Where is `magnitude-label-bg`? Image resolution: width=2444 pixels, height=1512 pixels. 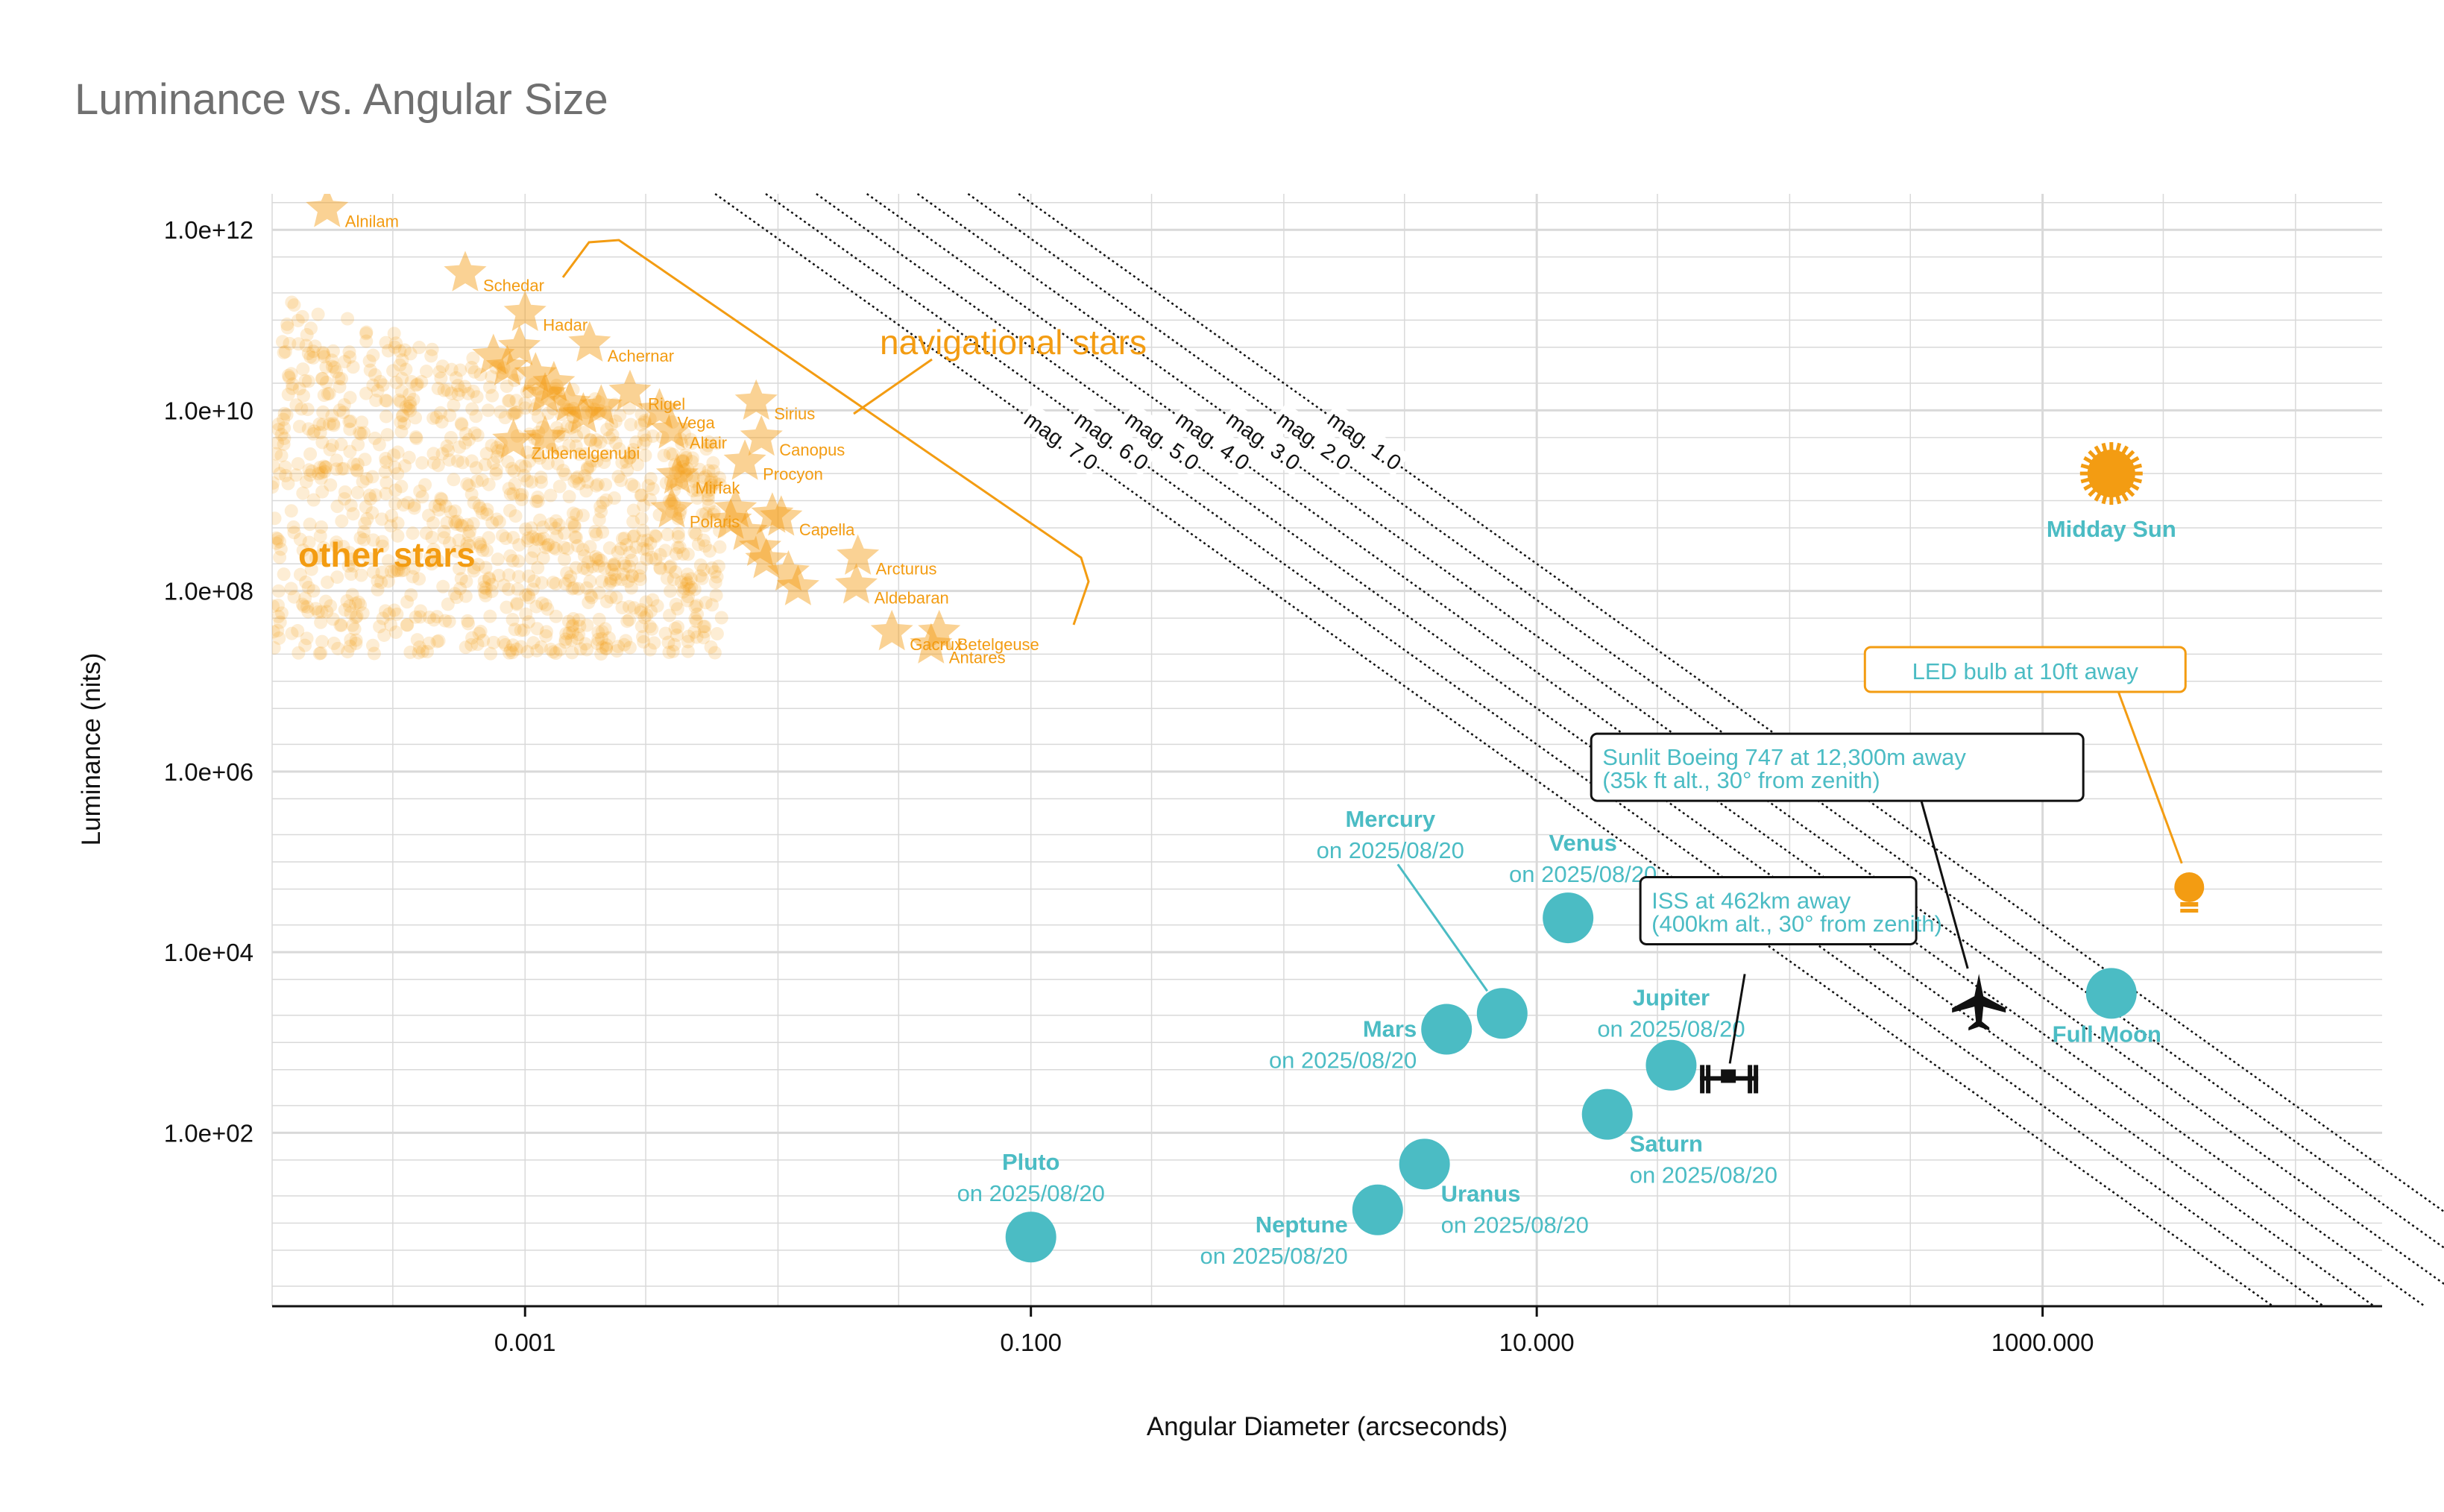 magnitude-label-bg is located at coordinates (1112, 440).